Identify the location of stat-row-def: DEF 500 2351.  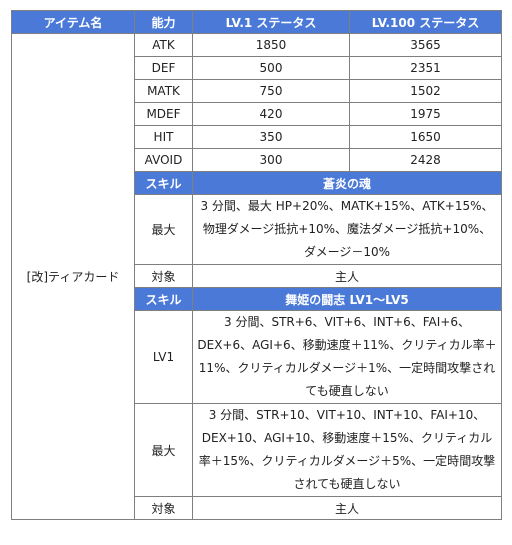
(257, 68).